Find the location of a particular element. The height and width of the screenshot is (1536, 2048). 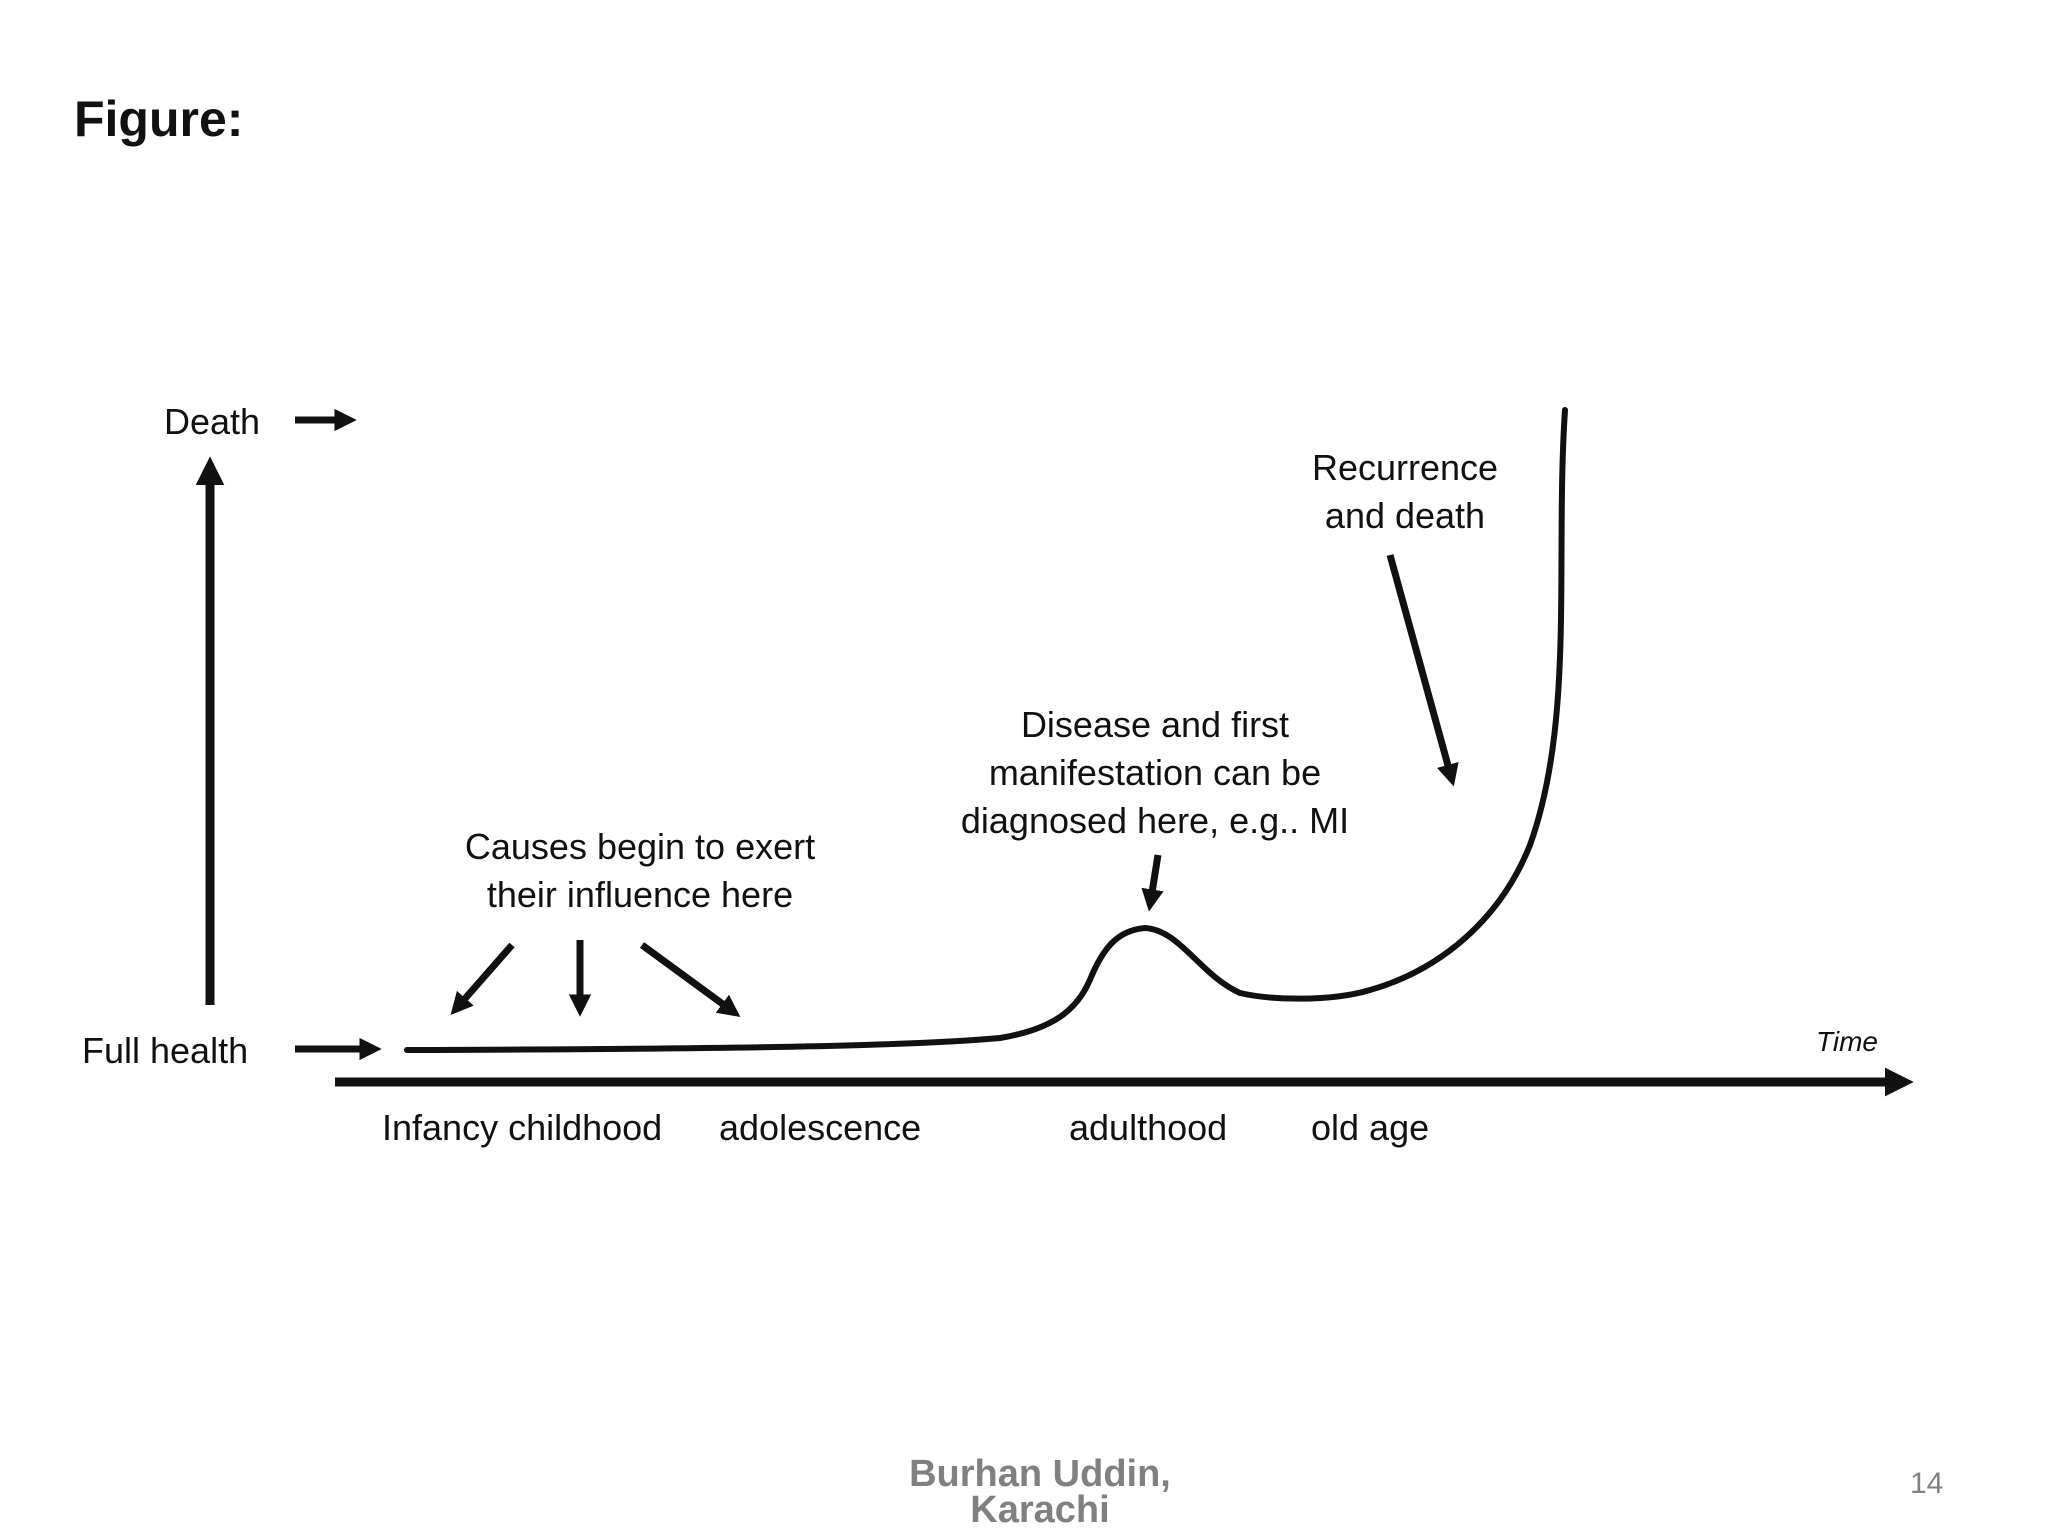

causes-arrow-left is located at coordinates (482, 979).